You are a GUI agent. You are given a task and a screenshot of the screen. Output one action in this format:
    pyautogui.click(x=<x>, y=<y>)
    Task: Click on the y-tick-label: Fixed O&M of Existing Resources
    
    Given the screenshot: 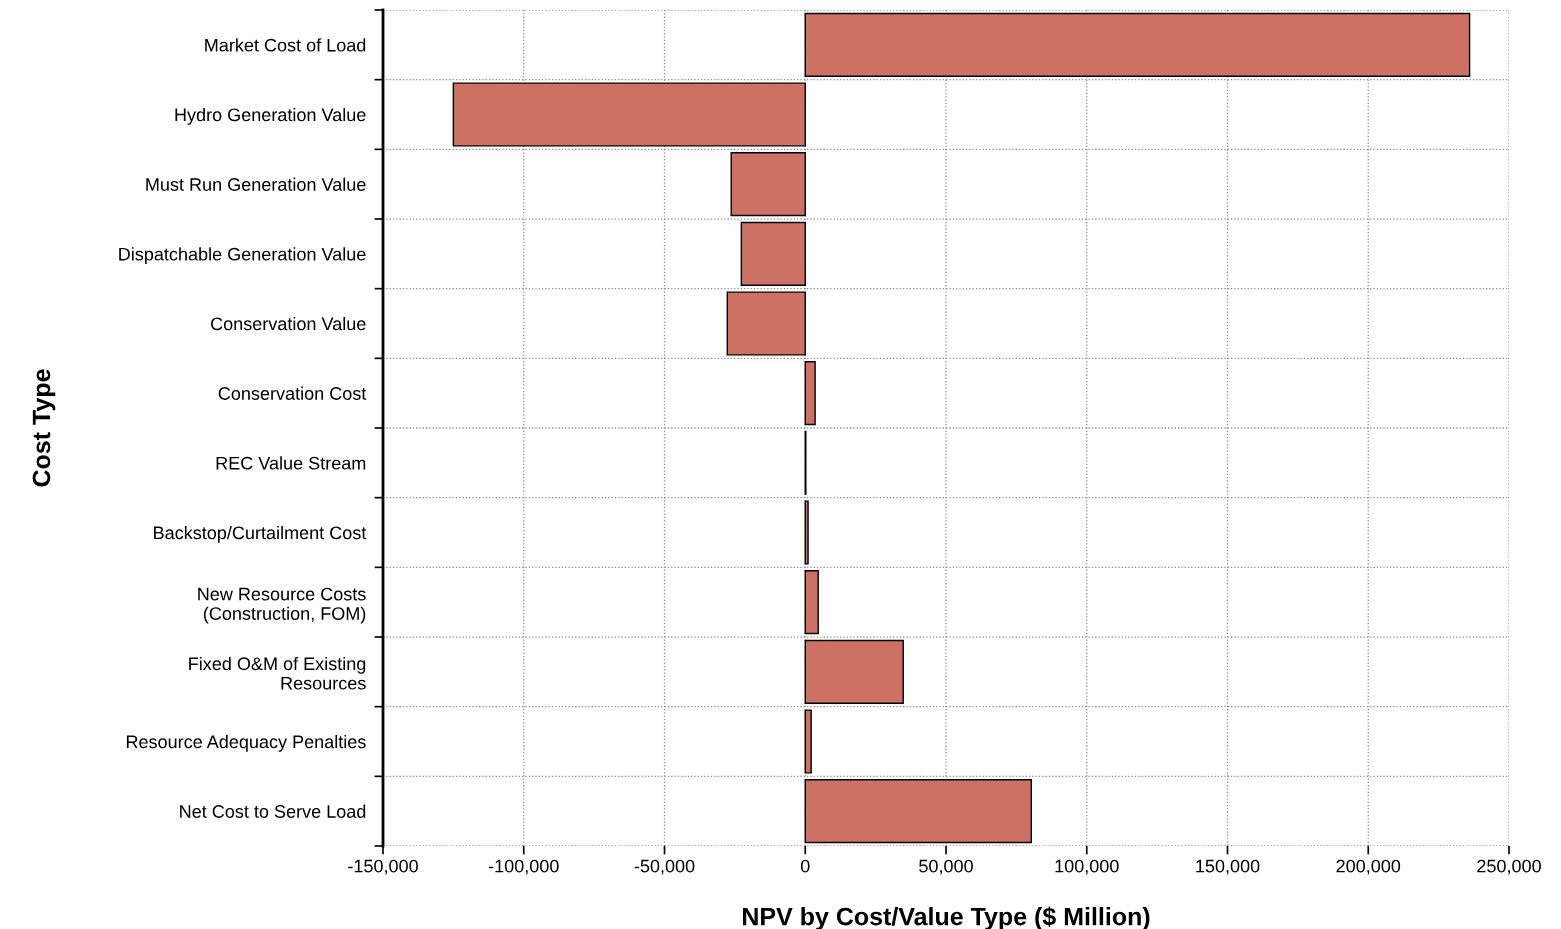 What is the action you would take?
    pyautogui.click(x=277, y=673)
    